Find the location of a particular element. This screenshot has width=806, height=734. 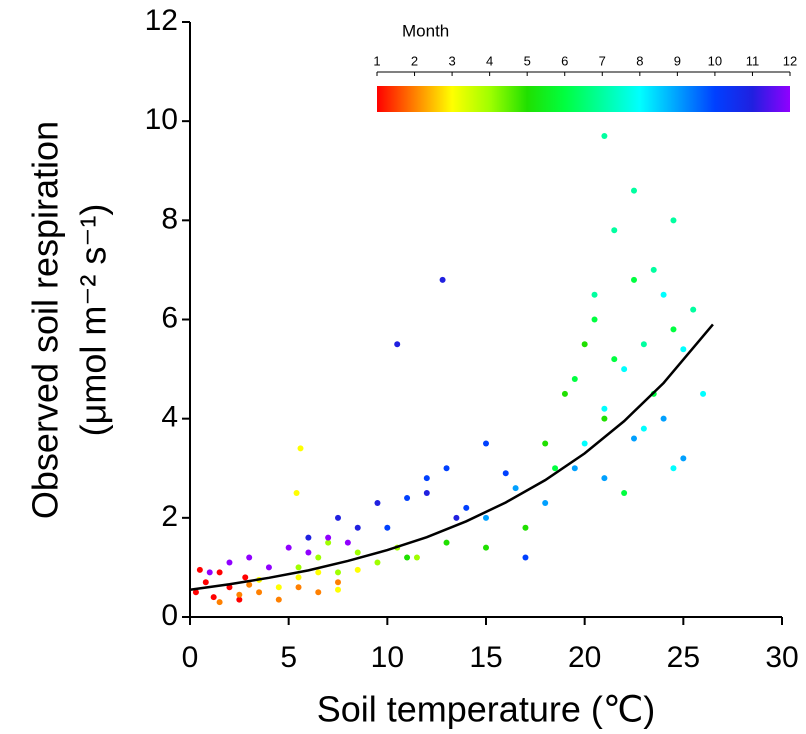

x-tick-label: 20 is located at coordinates (584, 657).